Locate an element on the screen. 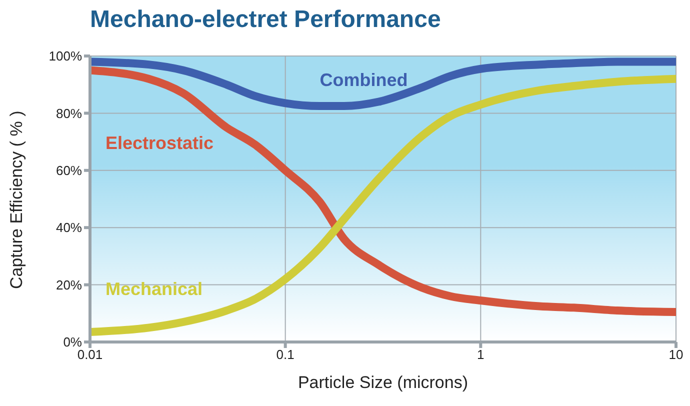 The width and height of the screenshot is (690, 406). x-tick-label: 0.01 is located at coordinates (90, 354).